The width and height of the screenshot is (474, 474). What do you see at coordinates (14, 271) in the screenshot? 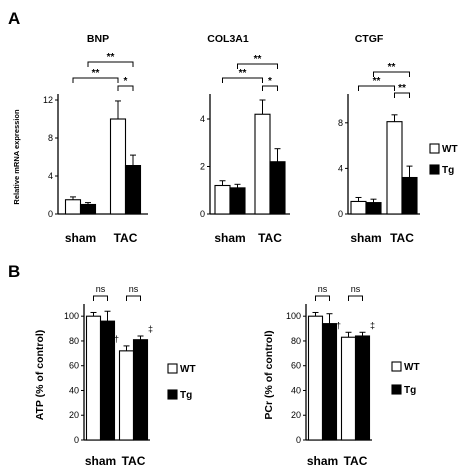
I see `panel-label-b: B` at bounding box center [14, 271].